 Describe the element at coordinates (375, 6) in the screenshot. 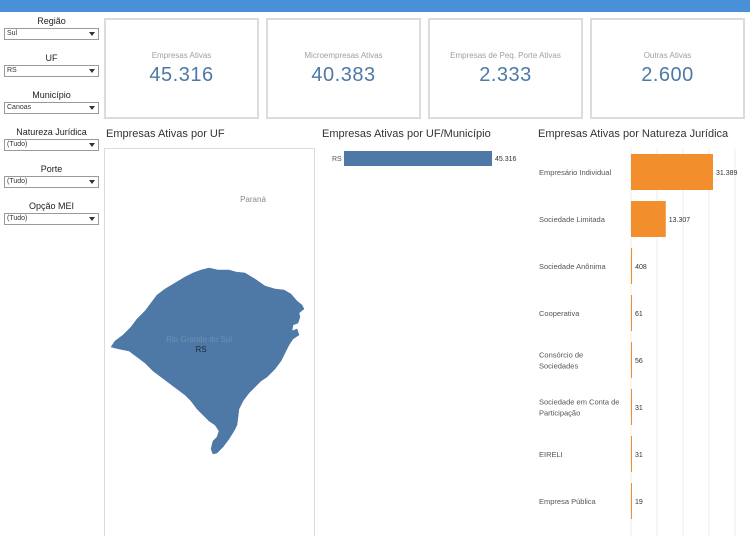

I see `top-banner` at that location.